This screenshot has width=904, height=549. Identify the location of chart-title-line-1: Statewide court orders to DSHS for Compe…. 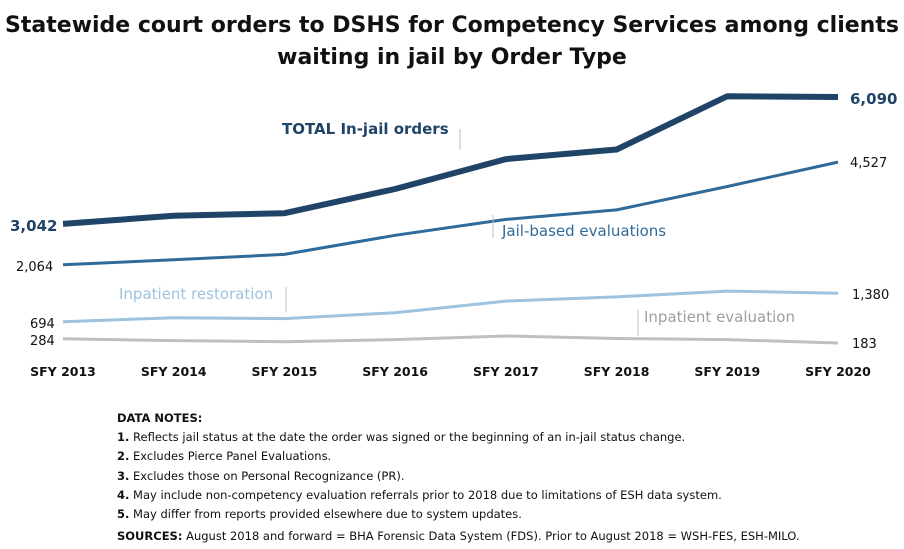
(452, 25).